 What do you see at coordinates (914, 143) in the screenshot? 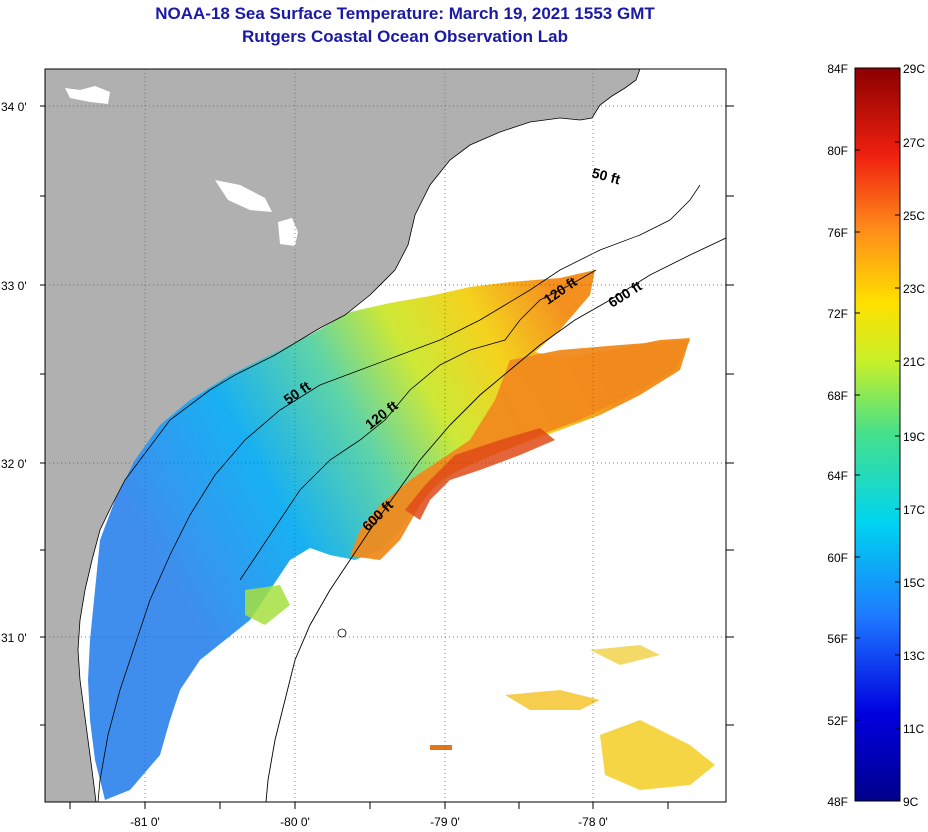
I see `cb-c-27: 27C` at bounding box center [914, 143].